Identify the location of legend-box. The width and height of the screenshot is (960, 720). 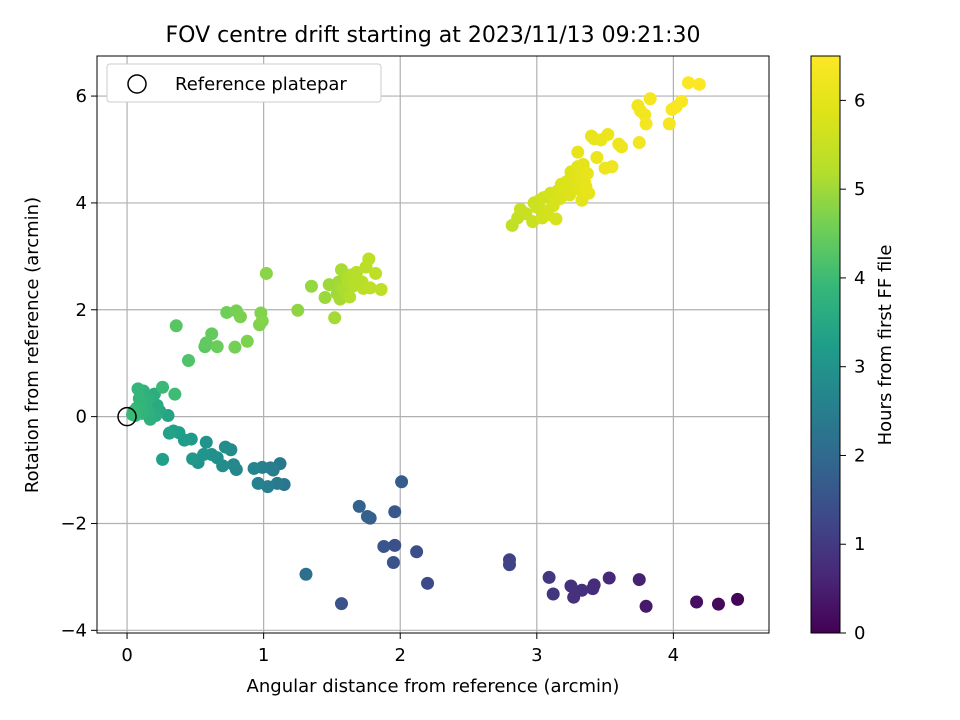
(244, 83).